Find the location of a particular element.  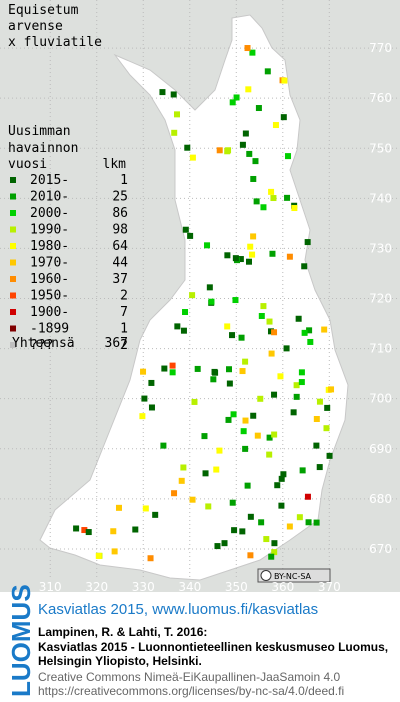

legend-total-label: Yhteensä is located at coordinates (43, 343).